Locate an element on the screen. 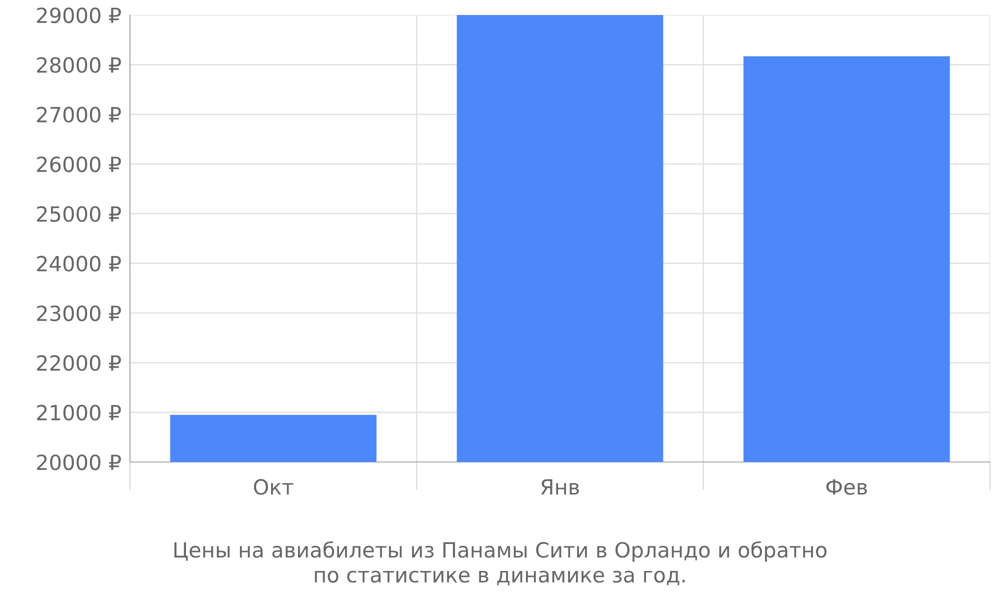 The width and height of the screenshot is (1000, 600). y-tick-label: 27000 ₽ is located at coordinates (79, 114).